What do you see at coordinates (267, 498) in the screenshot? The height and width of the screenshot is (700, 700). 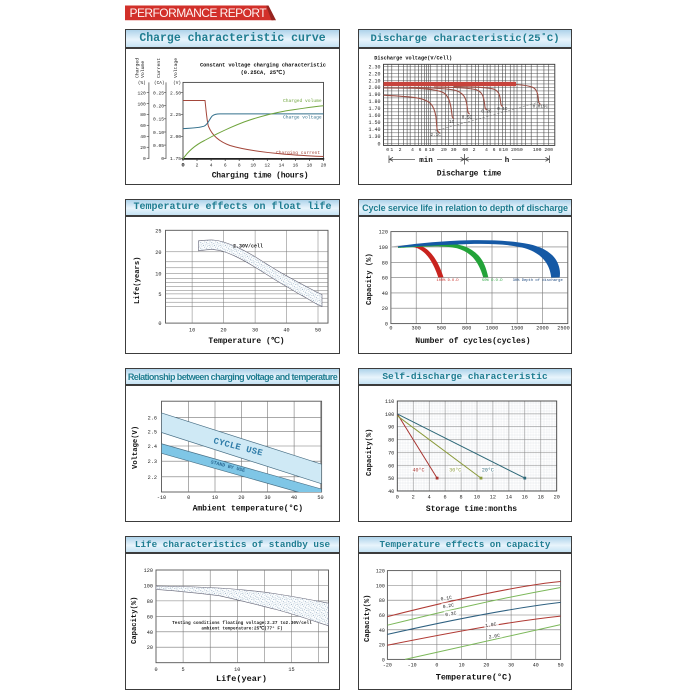 I see `svg-text: 30` at bounding box center [267, 498].